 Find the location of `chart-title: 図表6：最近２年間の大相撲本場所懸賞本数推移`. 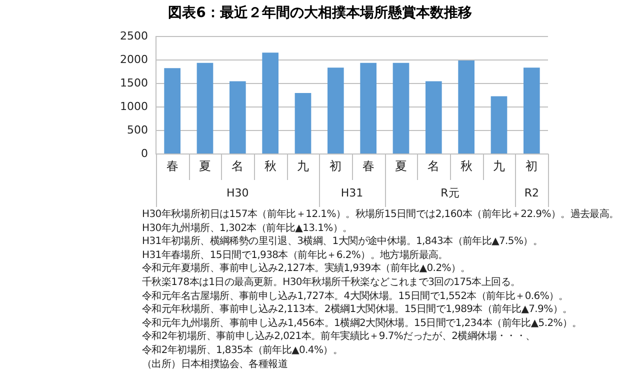

chart-title: 図表6：最近２年間の大相撲本場所懸賞本数推移 is located at coordinates (320, 13).